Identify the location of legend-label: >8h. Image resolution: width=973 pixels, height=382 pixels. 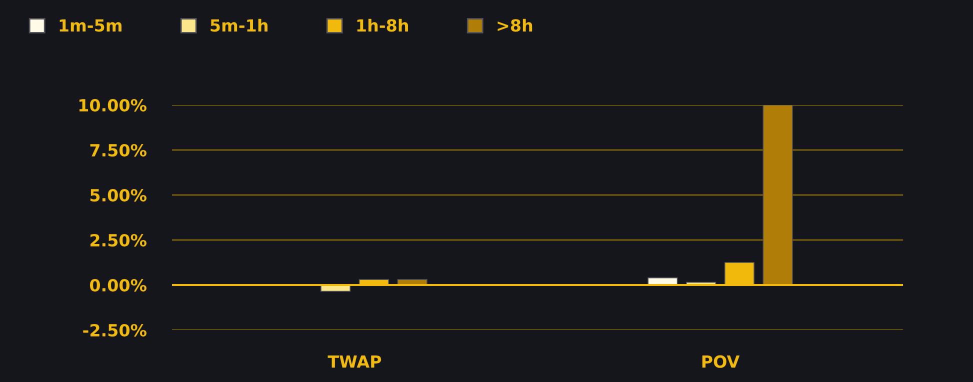
(515, 25).